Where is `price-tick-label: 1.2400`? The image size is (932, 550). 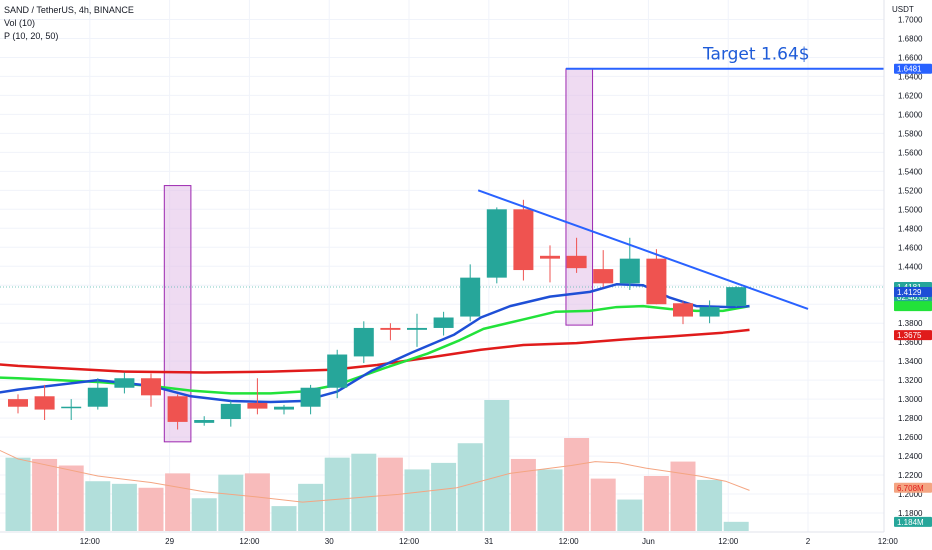 price-tick-label: 1.2400 is located at coordinates (910, 456).